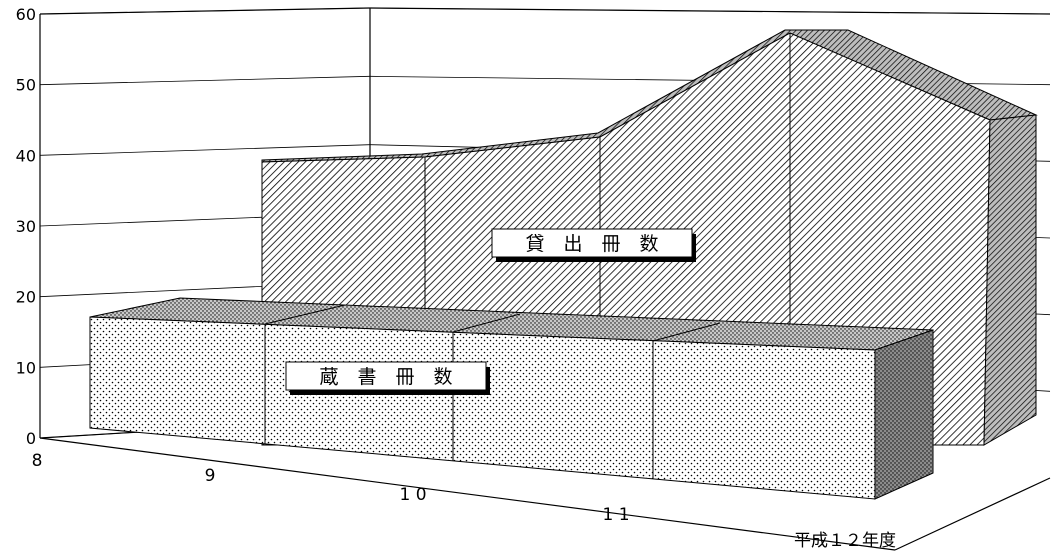 The width and height of the screenshot is (1052, 554). Describe the element at coordinates (26, 297) in the screenshot. I see `y-tick-label: 20` at that location.